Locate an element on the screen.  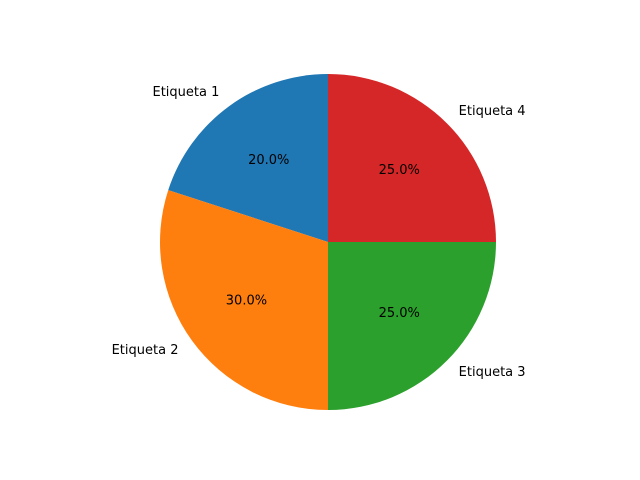
slice-percent-3: 25.0% is located at coordinates (399, 313).